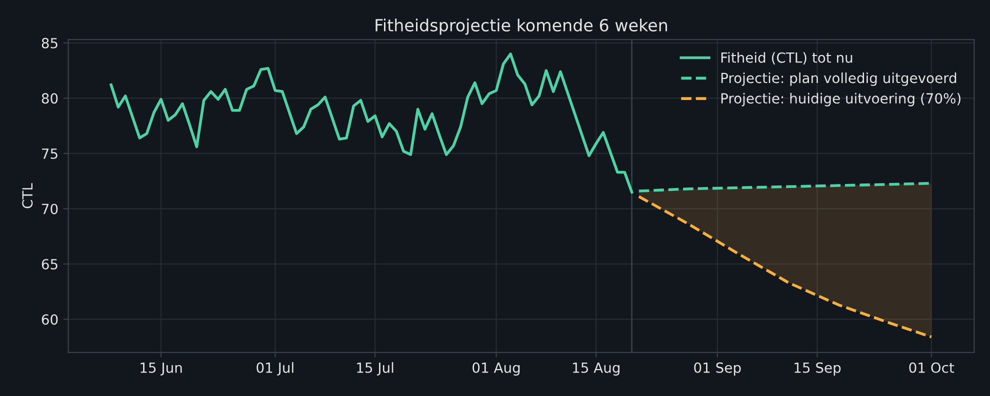 The height and width of the screenshot is (396, 990). What do you see at coordinates (27, 195) in the screenshot?
I see `y-axis-title: CTL` at bounding box center [27, 195].